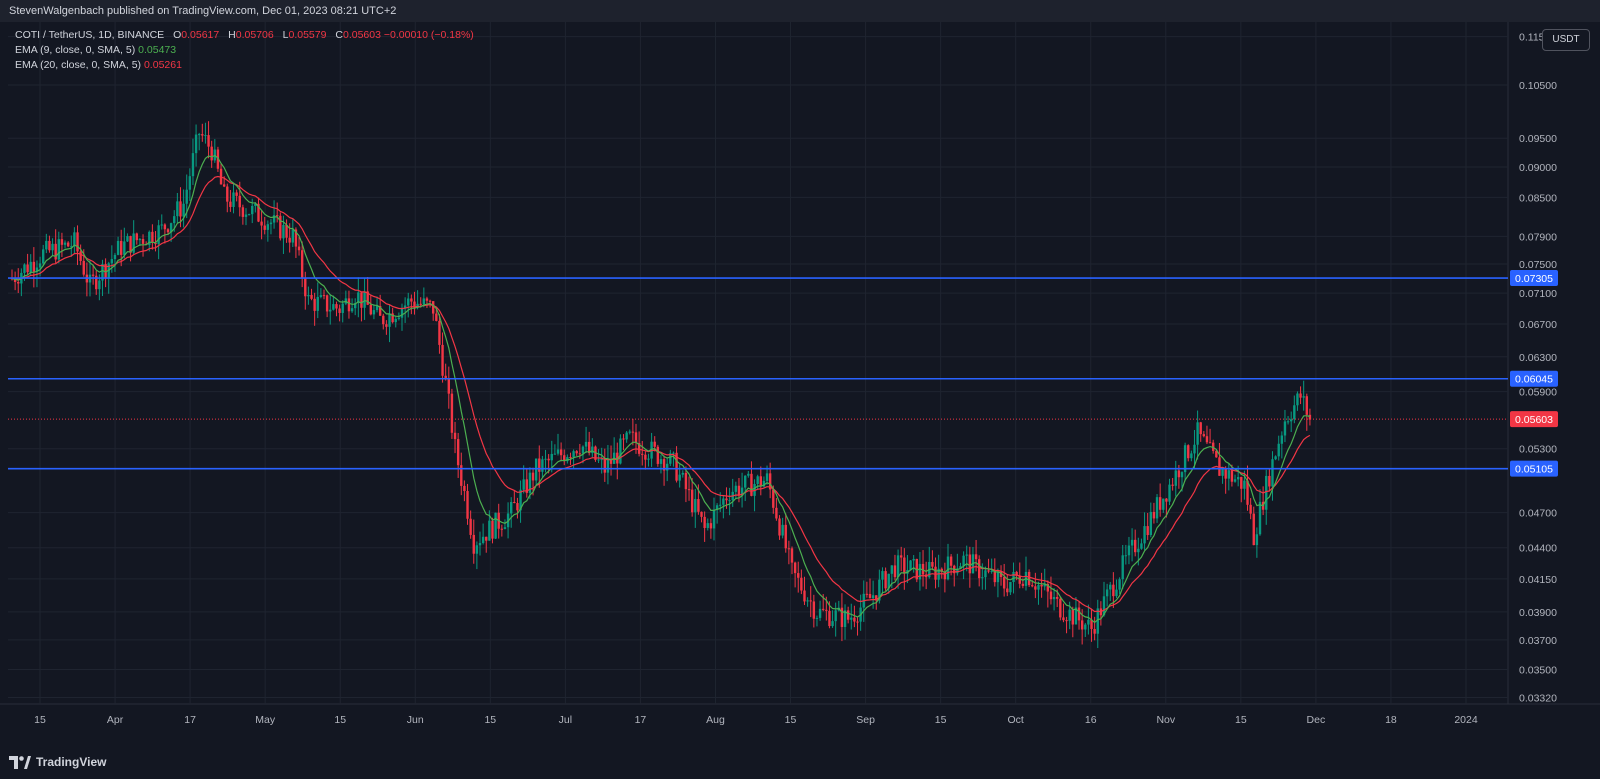 The image size is (1600, 779). What do you see at coordinates (75, 50) in the screenshot?
I see `ema9-label: EMA (9, close, 0, SMA, 5)` at bounding box center [75, 50].